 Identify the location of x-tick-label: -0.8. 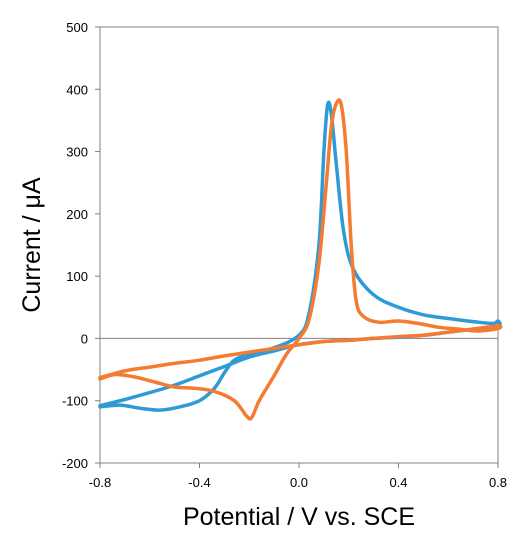
(100, 482).